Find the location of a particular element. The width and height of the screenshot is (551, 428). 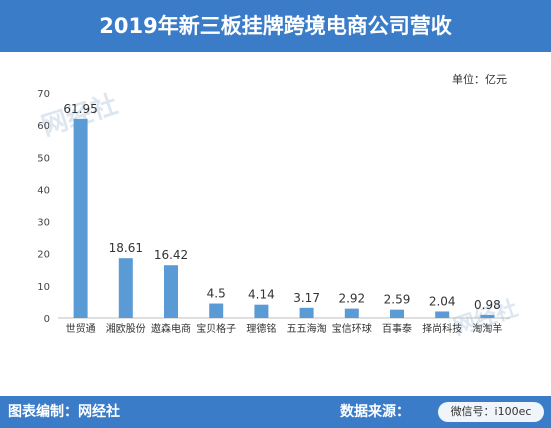

x-tick-label: 宝信环球 is located at coordinates (352, 328).